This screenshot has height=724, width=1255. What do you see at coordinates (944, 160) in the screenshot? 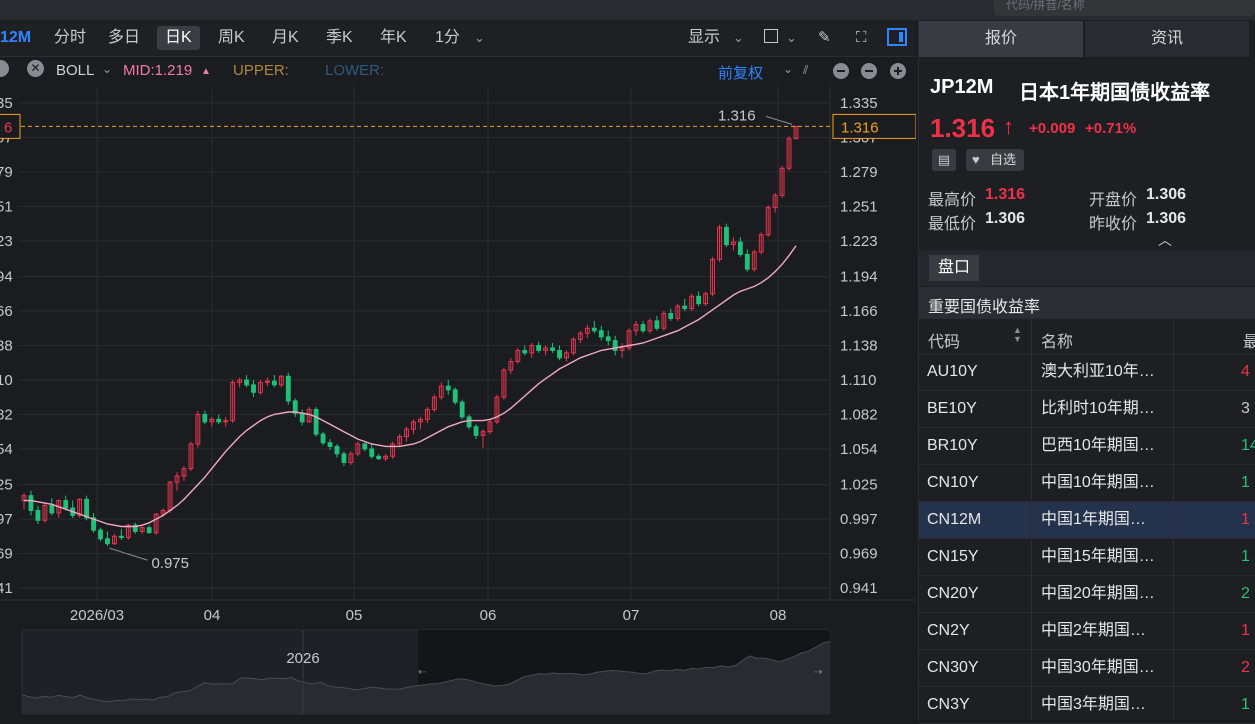
I see `note-icon: ▤` at bounding box center [944, 160].